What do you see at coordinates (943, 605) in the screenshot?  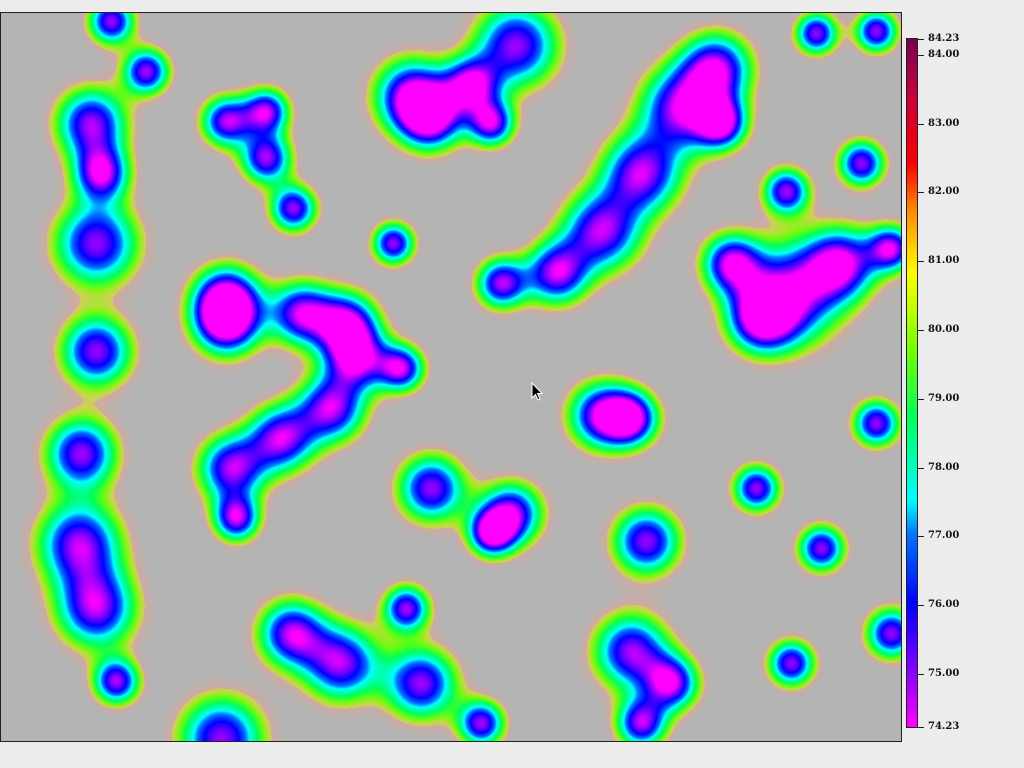 I see `colorbar-tick-label: 76.00` at bounding box center [943, 605].